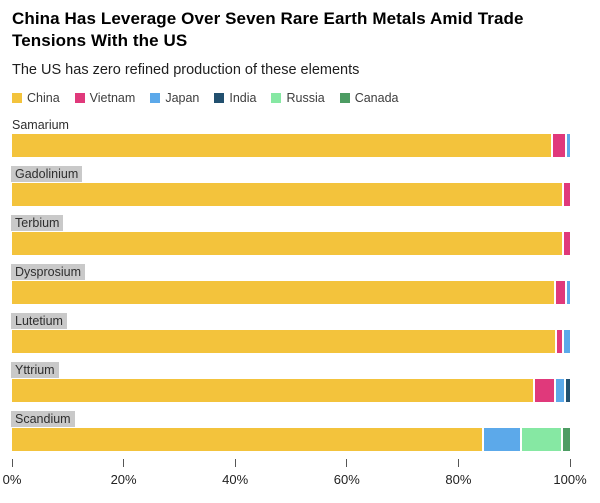  What do you see at coordinates (155, 97) in the screenshot?
I see `legend-swatch-japan` at bounding box center [155, 97].